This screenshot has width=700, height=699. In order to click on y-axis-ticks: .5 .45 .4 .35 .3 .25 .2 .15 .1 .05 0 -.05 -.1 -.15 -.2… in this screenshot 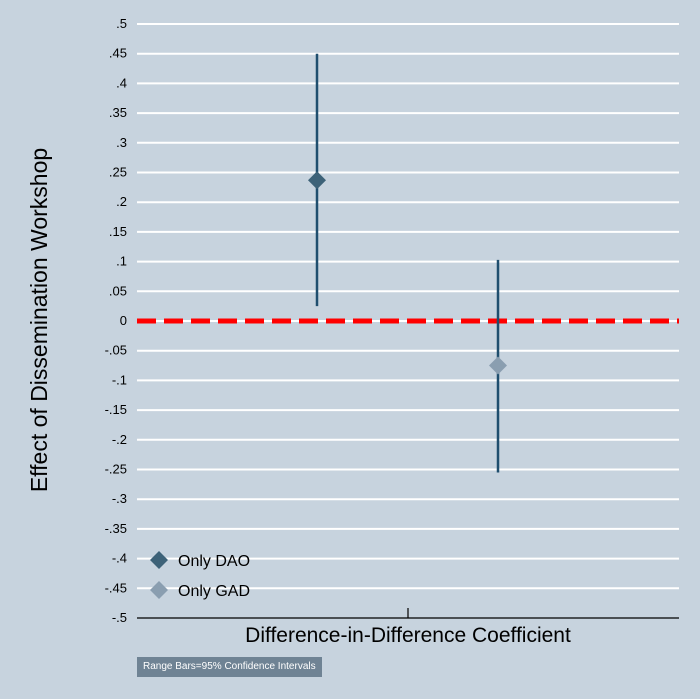, I will do `click(116, 320)`.